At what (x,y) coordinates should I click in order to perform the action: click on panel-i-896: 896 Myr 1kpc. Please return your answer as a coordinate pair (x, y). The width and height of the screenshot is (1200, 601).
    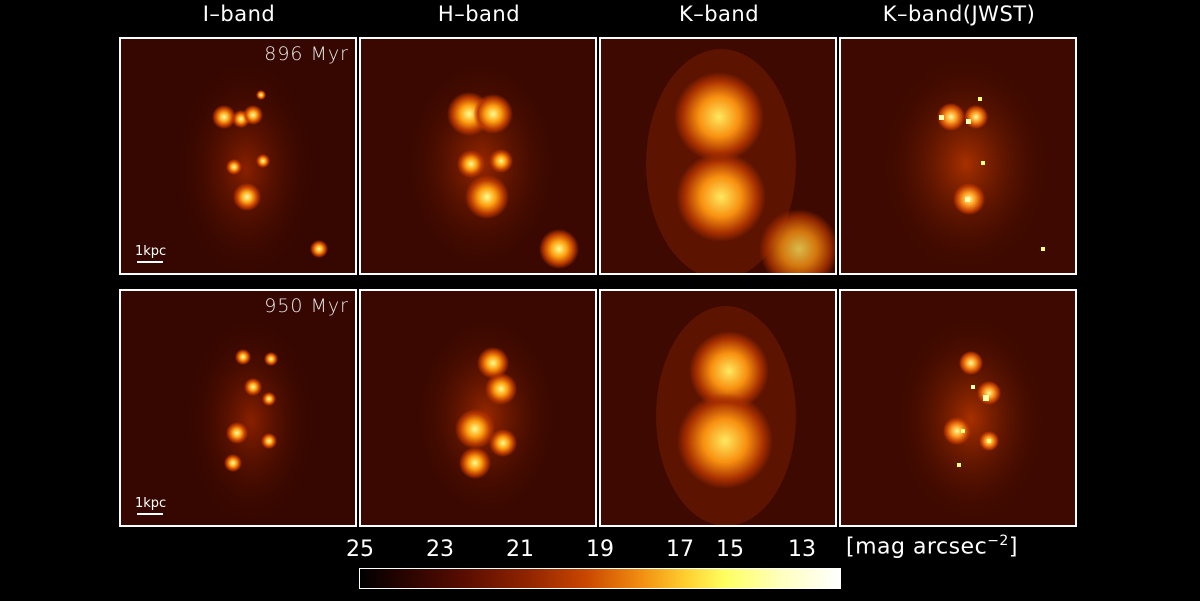
    Looking at the image, I should click on (238, 156).